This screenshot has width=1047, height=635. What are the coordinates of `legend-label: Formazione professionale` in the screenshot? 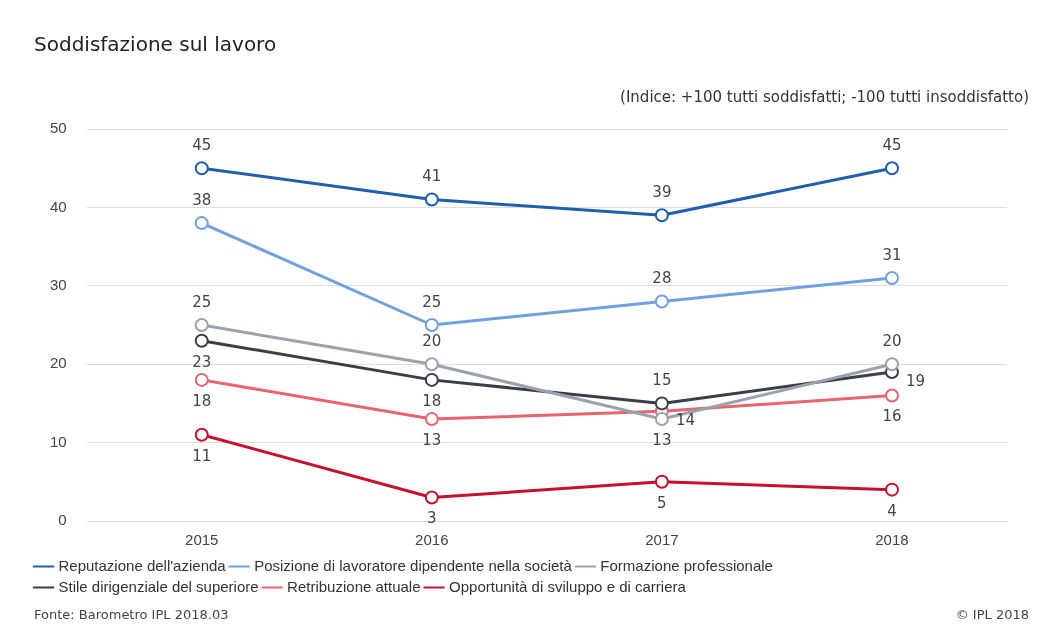 It's located at (686, 565).